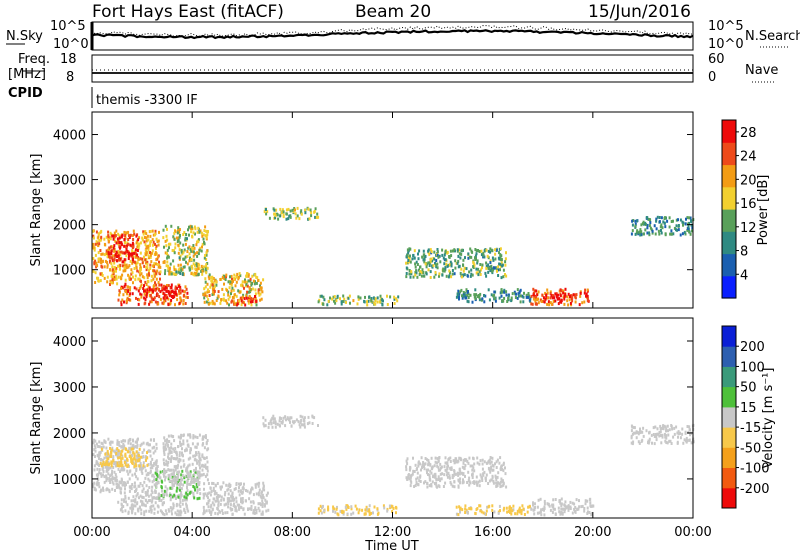  What do you see at coordinates (692, 532) in the screenshot?
I see `xtick-label: 00:00` at bounding box center [692, 532].